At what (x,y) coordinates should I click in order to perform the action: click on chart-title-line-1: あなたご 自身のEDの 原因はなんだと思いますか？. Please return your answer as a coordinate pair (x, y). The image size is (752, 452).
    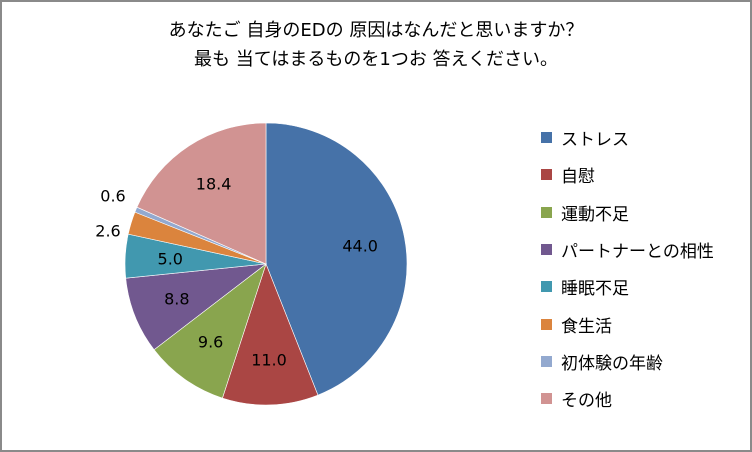
    Looking at the image, I should click on (376, 30).